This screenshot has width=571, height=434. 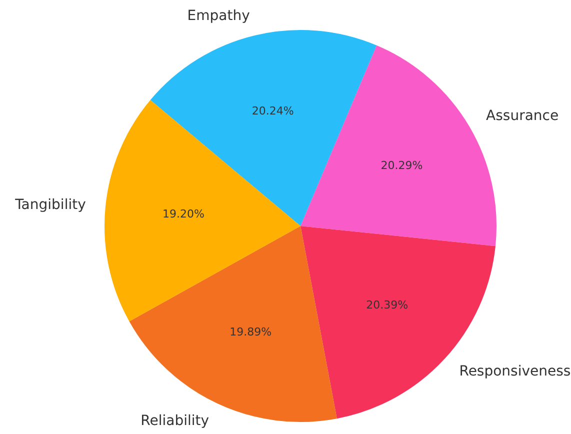 I want to click on data-label: 19.89%, so click(x=251, y=331).